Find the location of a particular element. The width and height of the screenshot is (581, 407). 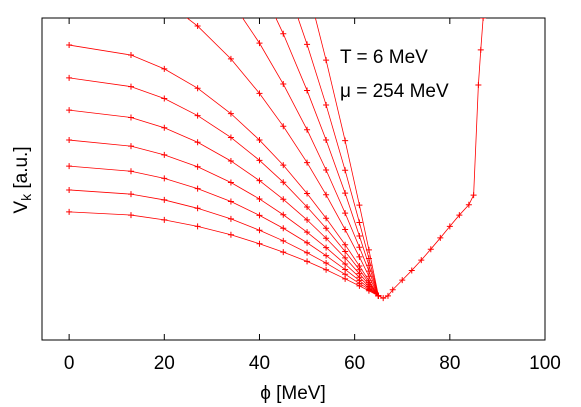

x-tick-label: 20 is located at coordinates (164, 363).